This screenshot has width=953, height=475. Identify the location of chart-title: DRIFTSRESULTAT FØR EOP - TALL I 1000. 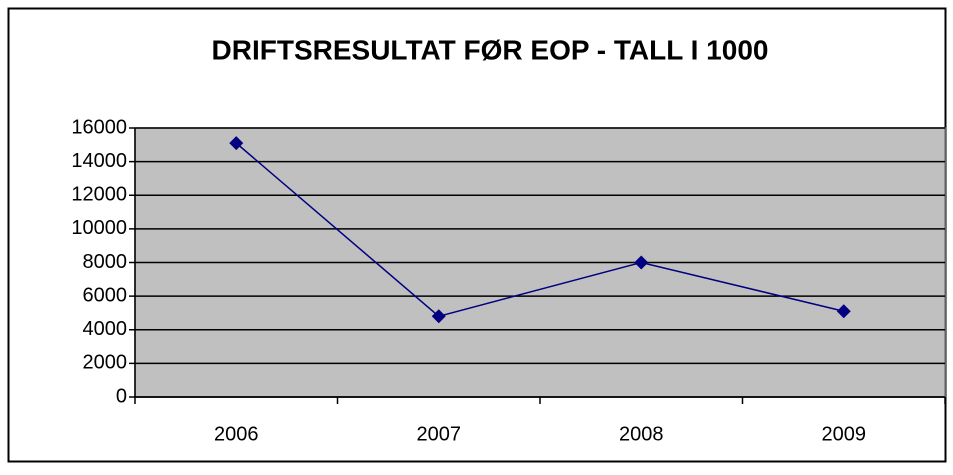
(490, 49).